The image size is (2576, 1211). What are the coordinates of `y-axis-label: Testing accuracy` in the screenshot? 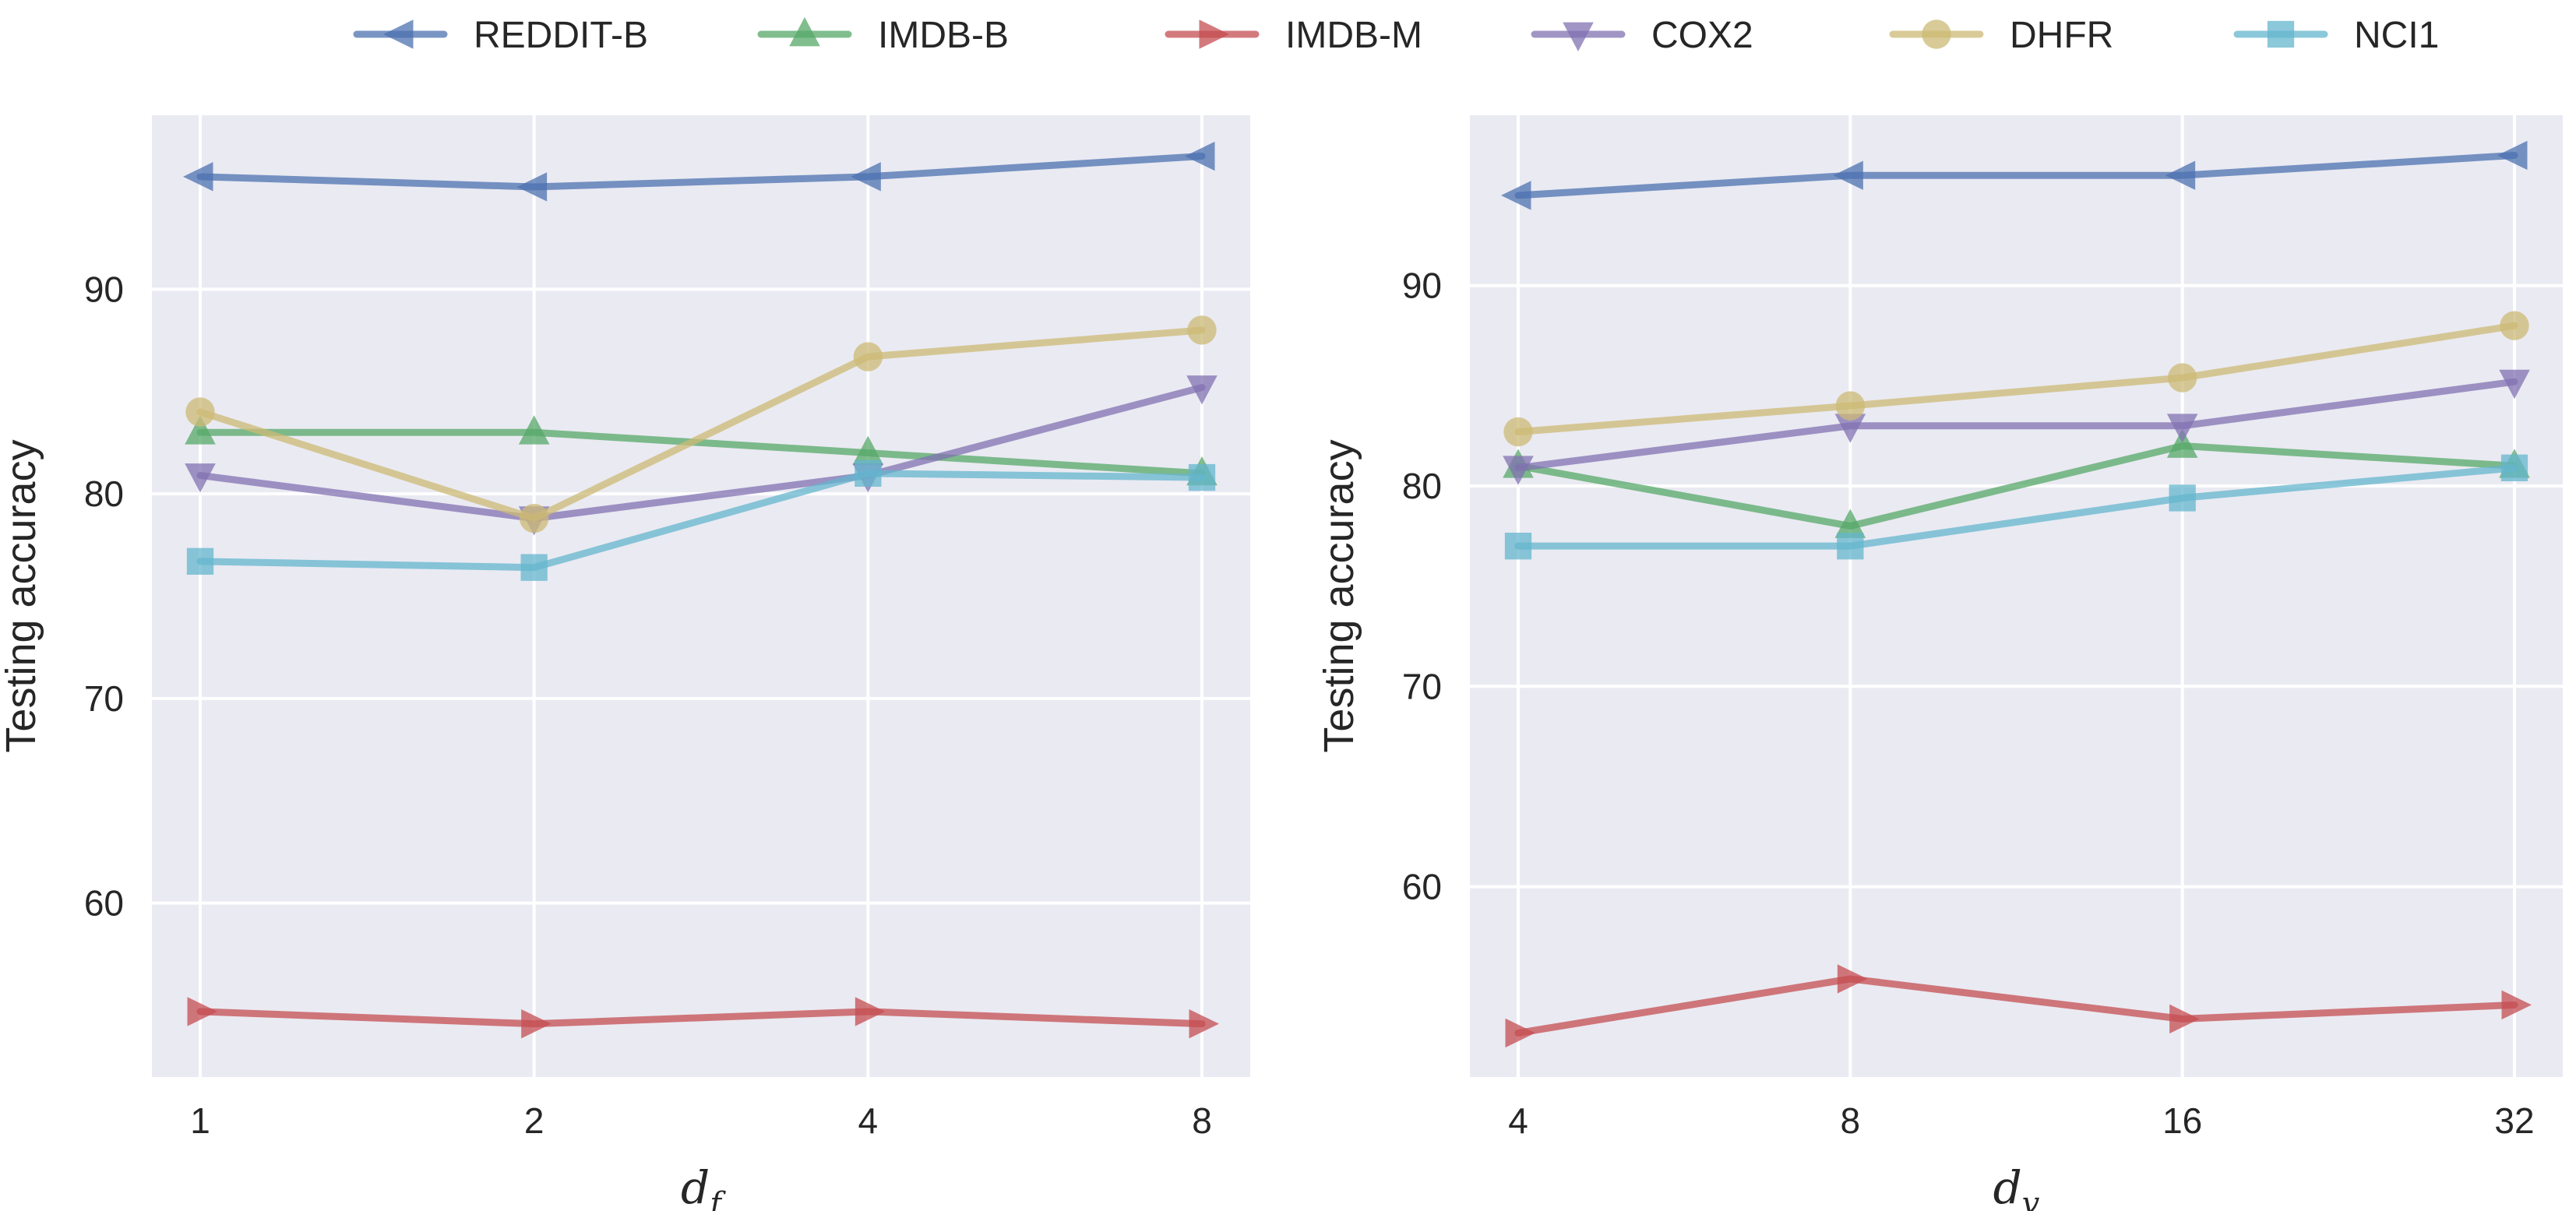 It's located at (1339, 595).